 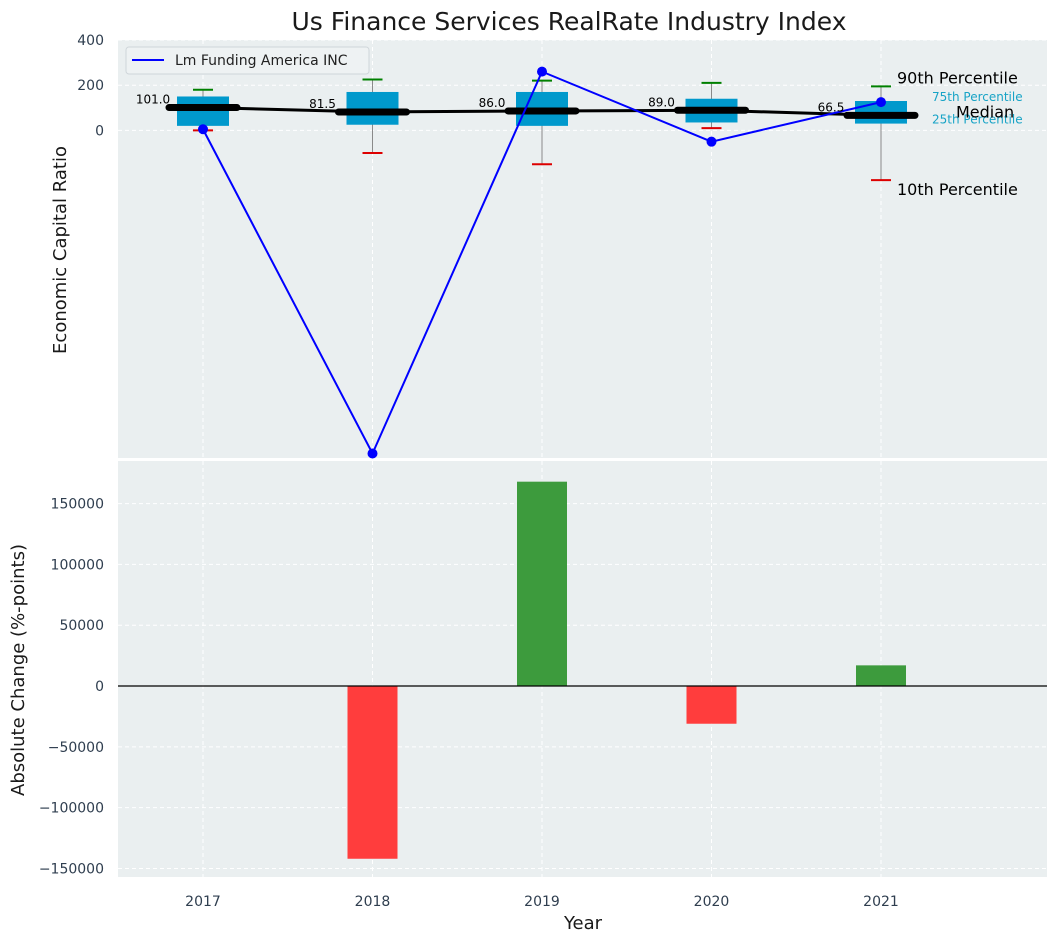 What do you see at coordinates (99, 687) in the screenshot?
I see `bottom-y-tick-label: 0` at bounding box center [99, 687].